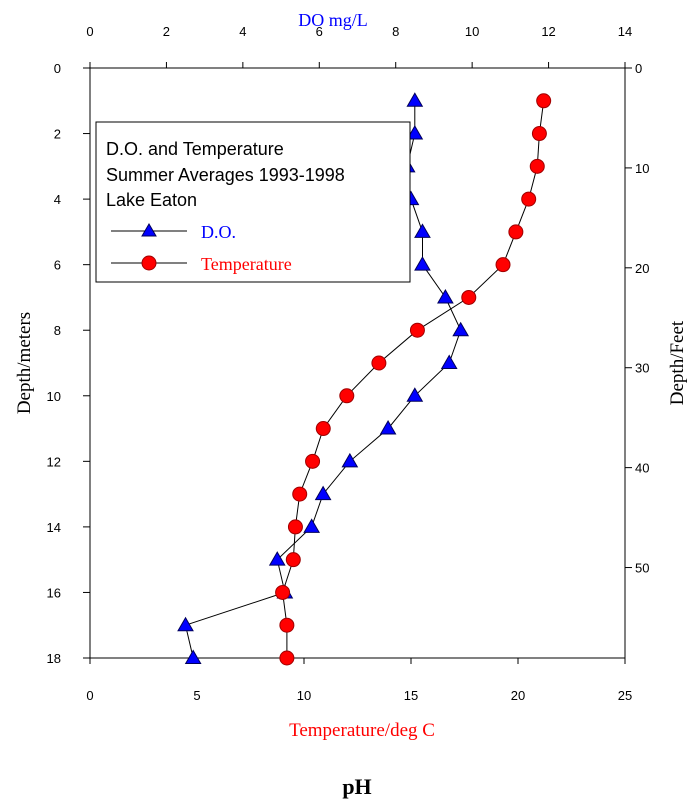 The image size is (699, 804). What do you see at coordinates (166, 31) in the screenshot?
I see `do-tick-label-1: 2` at bounding box center [166, 31].